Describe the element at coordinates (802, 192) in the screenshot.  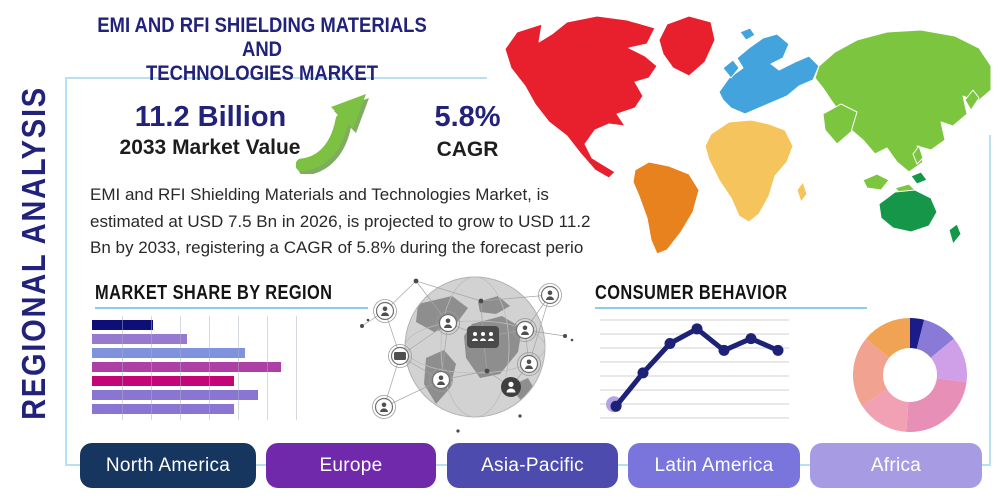
I see `map-madagascar` at that location.